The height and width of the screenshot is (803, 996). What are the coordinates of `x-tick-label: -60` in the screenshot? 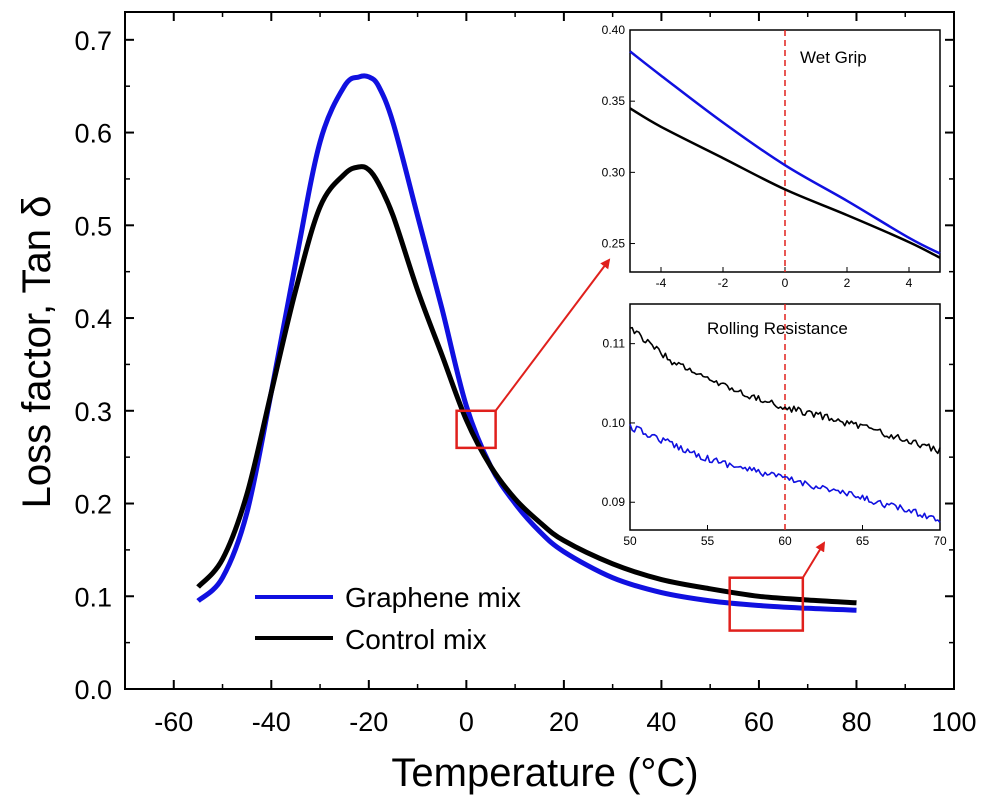 It's located at (173, 722).